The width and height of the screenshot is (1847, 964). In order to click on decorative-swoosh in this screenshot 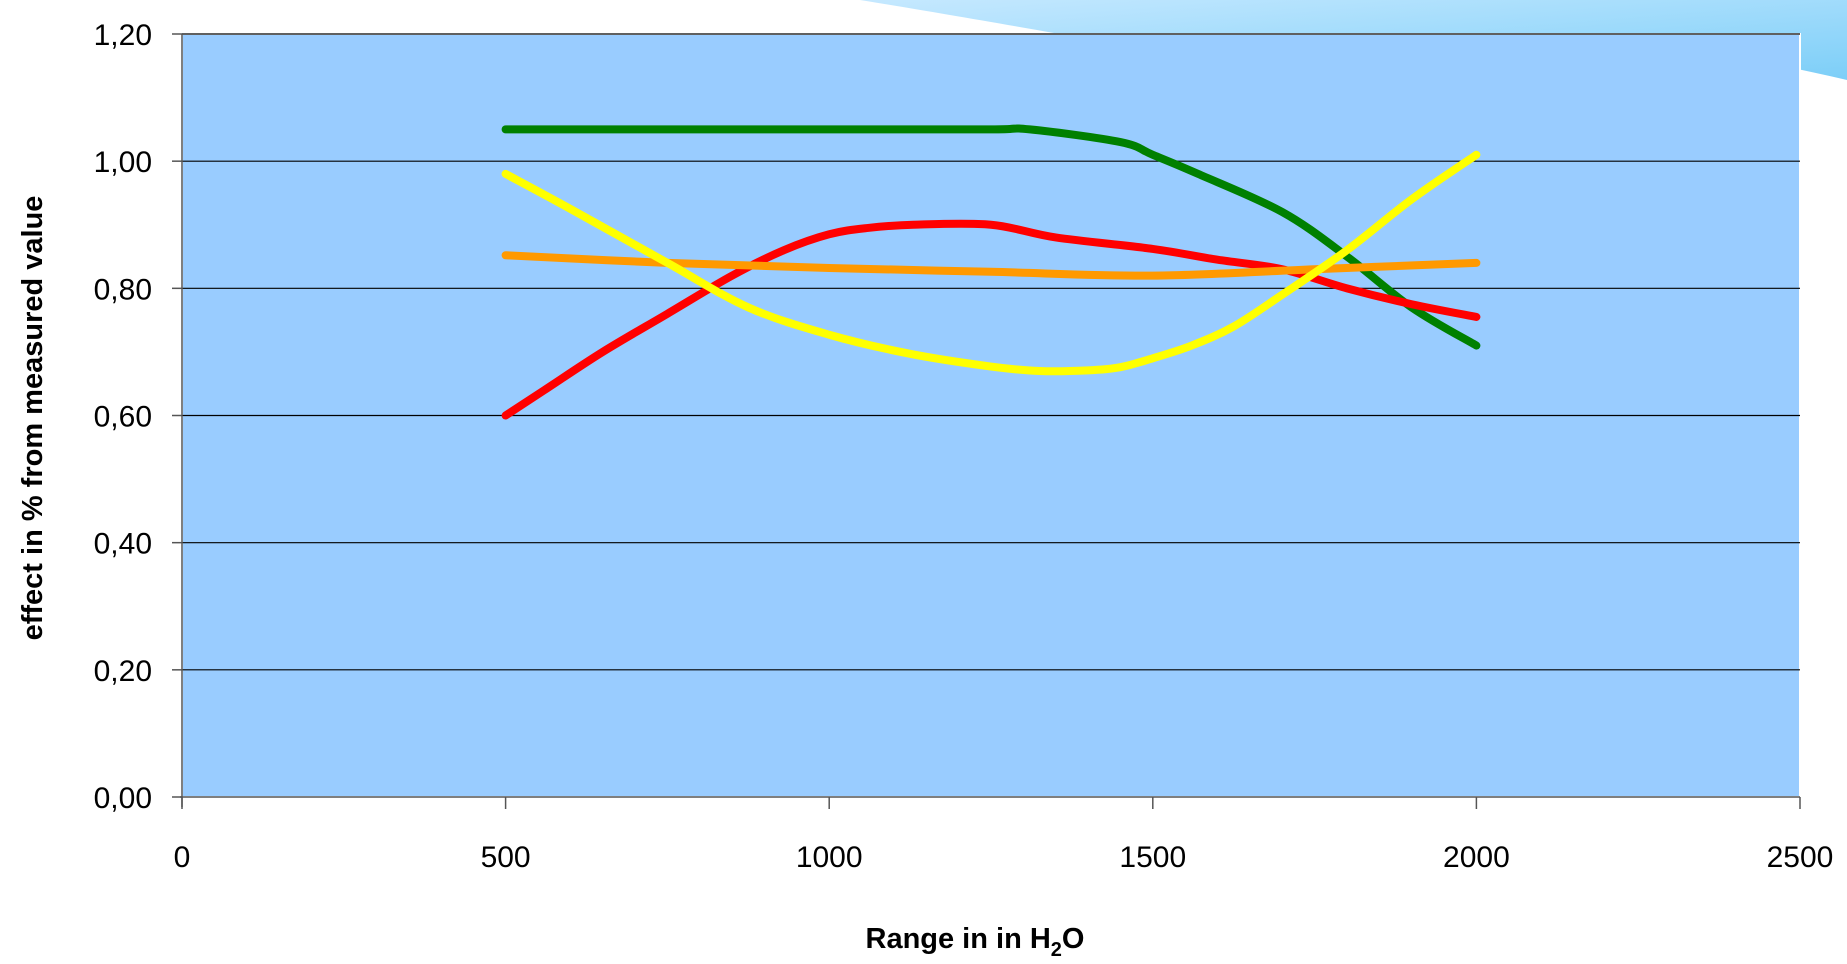, I will do `click(1353, 40)`.